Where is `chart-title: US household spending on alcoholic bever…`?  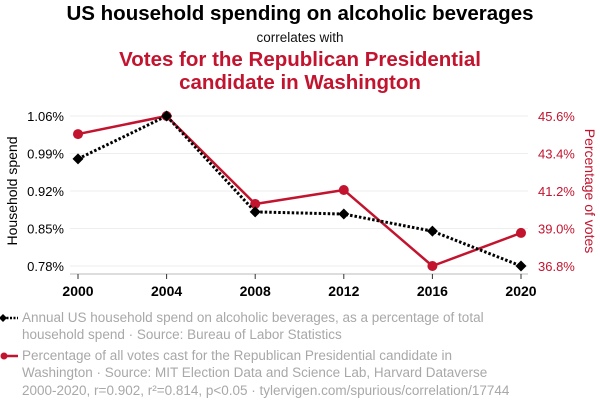
chart-title: US household spending on alcoholic bever… is located at coordinates (300, 13).